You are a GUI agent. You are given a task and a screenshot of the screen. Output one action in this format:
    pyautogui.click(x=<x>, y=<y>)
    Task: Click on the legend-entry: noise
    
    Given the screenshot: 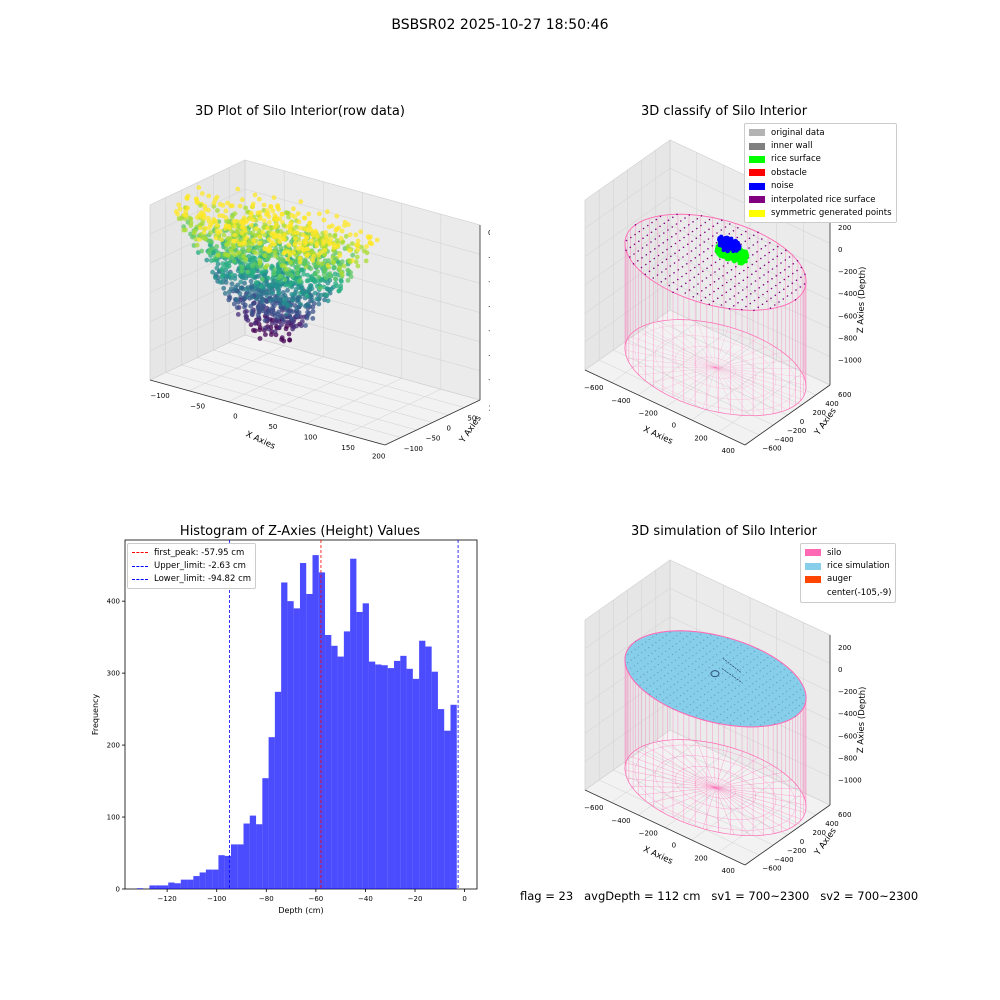 What is the action you would take?
    pyautogui.click(x=820, y=186)
    